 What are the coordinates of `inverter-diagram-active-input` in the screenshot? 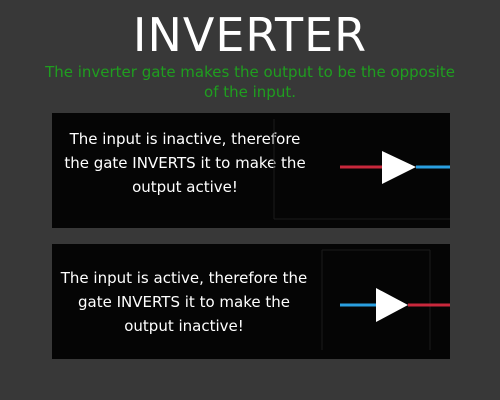 It's located at (385, 299).